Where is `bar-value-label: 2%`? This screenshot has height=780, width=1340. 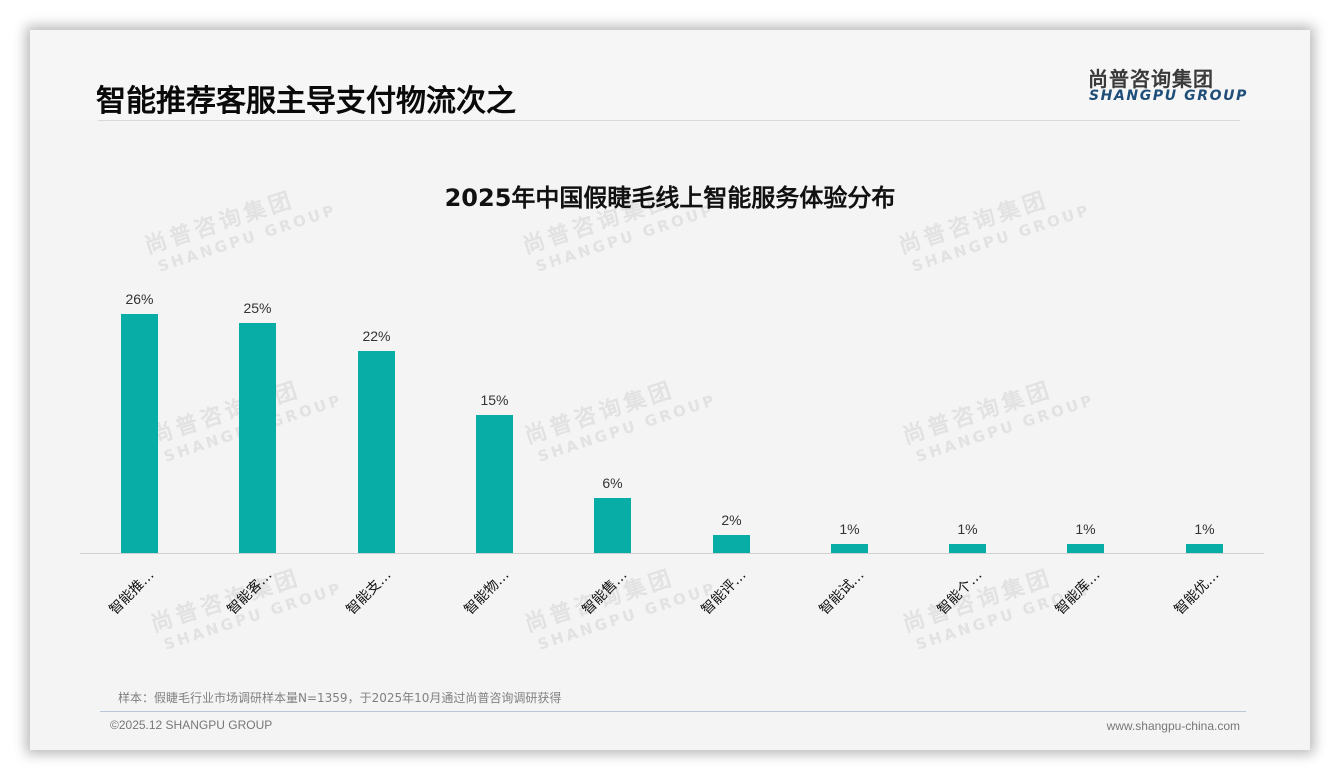 bar-value-label: 2% is located at coordinates (731, 520).